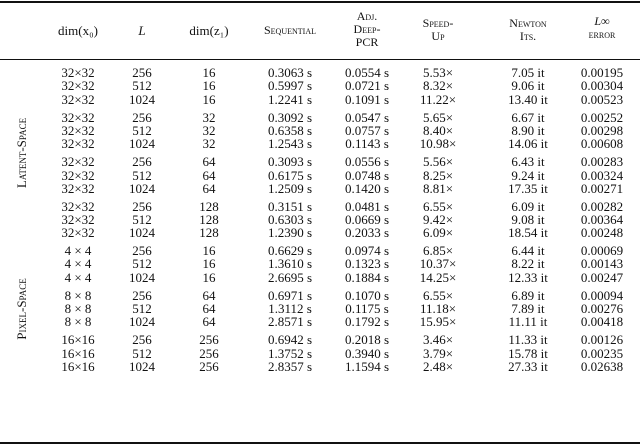 The height and width of the screenshot is (447, 640). What do you see at coordinates (602, 308) in the screenshot?
I see `cell-linf-error: 0.00276` at bounding box center [602, 308].